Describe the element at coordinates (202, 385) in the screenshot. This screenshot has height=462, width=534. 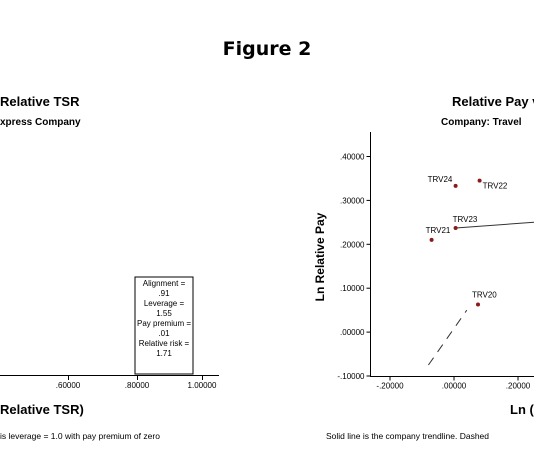
I see `left-x-tick-label: 1.00000` at that location.